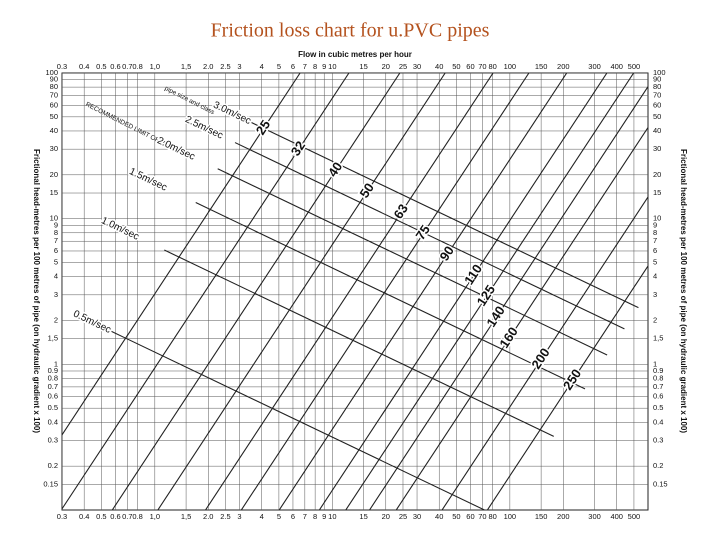  I want to click on y-tick-label: 2, so click(655, 319).